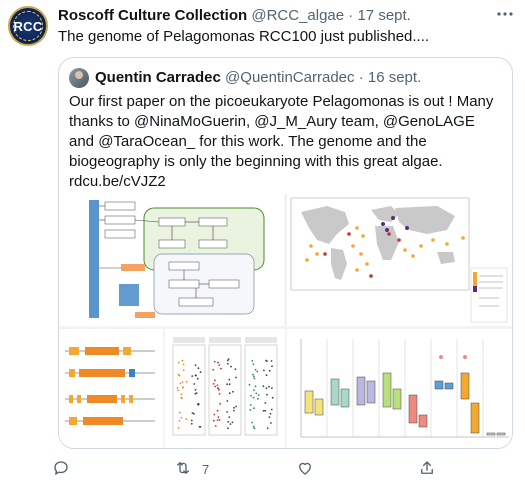 The image size is (525, 489). I want to click on figure-strip-plots, so click(225, 388).